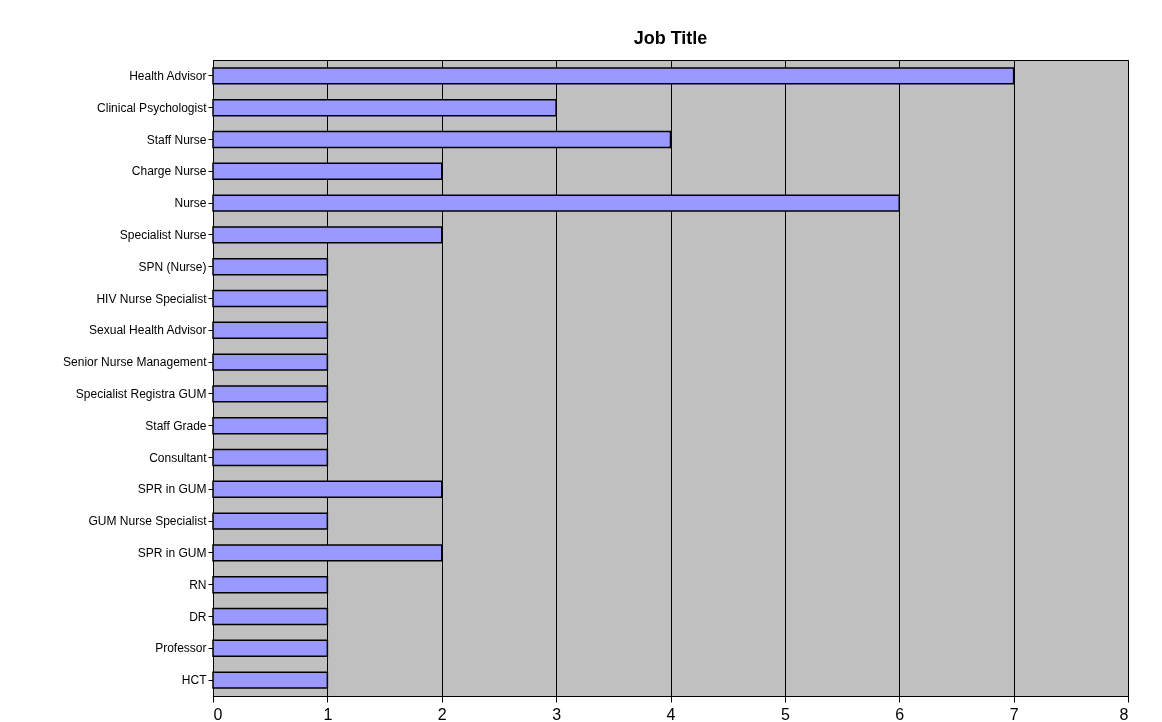 The image size is (1162, 722). What do you see at coordinates (141, 393) in the screenshot?
I see `y-tick-label: Specialist Registra GUM` at bounding box center [141, 393].